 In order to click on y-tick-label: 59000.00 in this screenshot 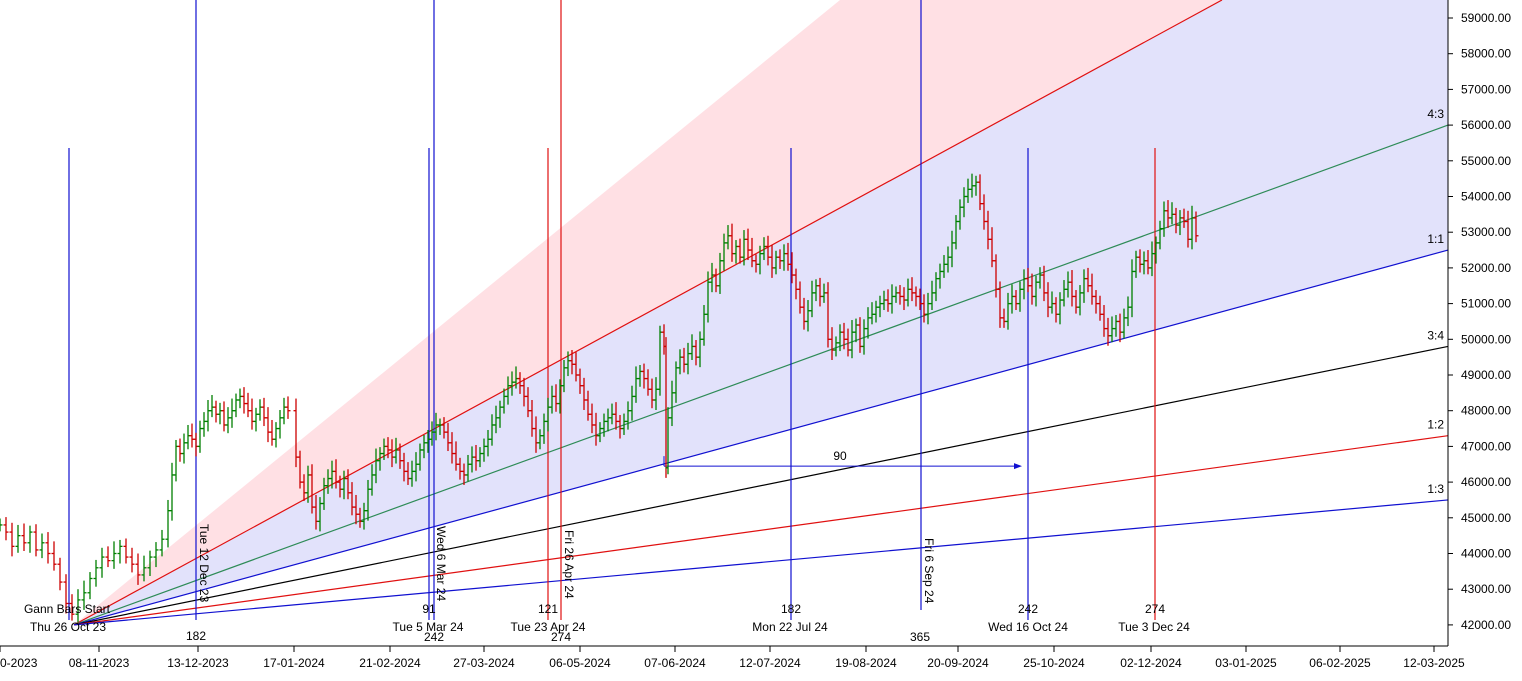, I will do `click(1486, 18)`.